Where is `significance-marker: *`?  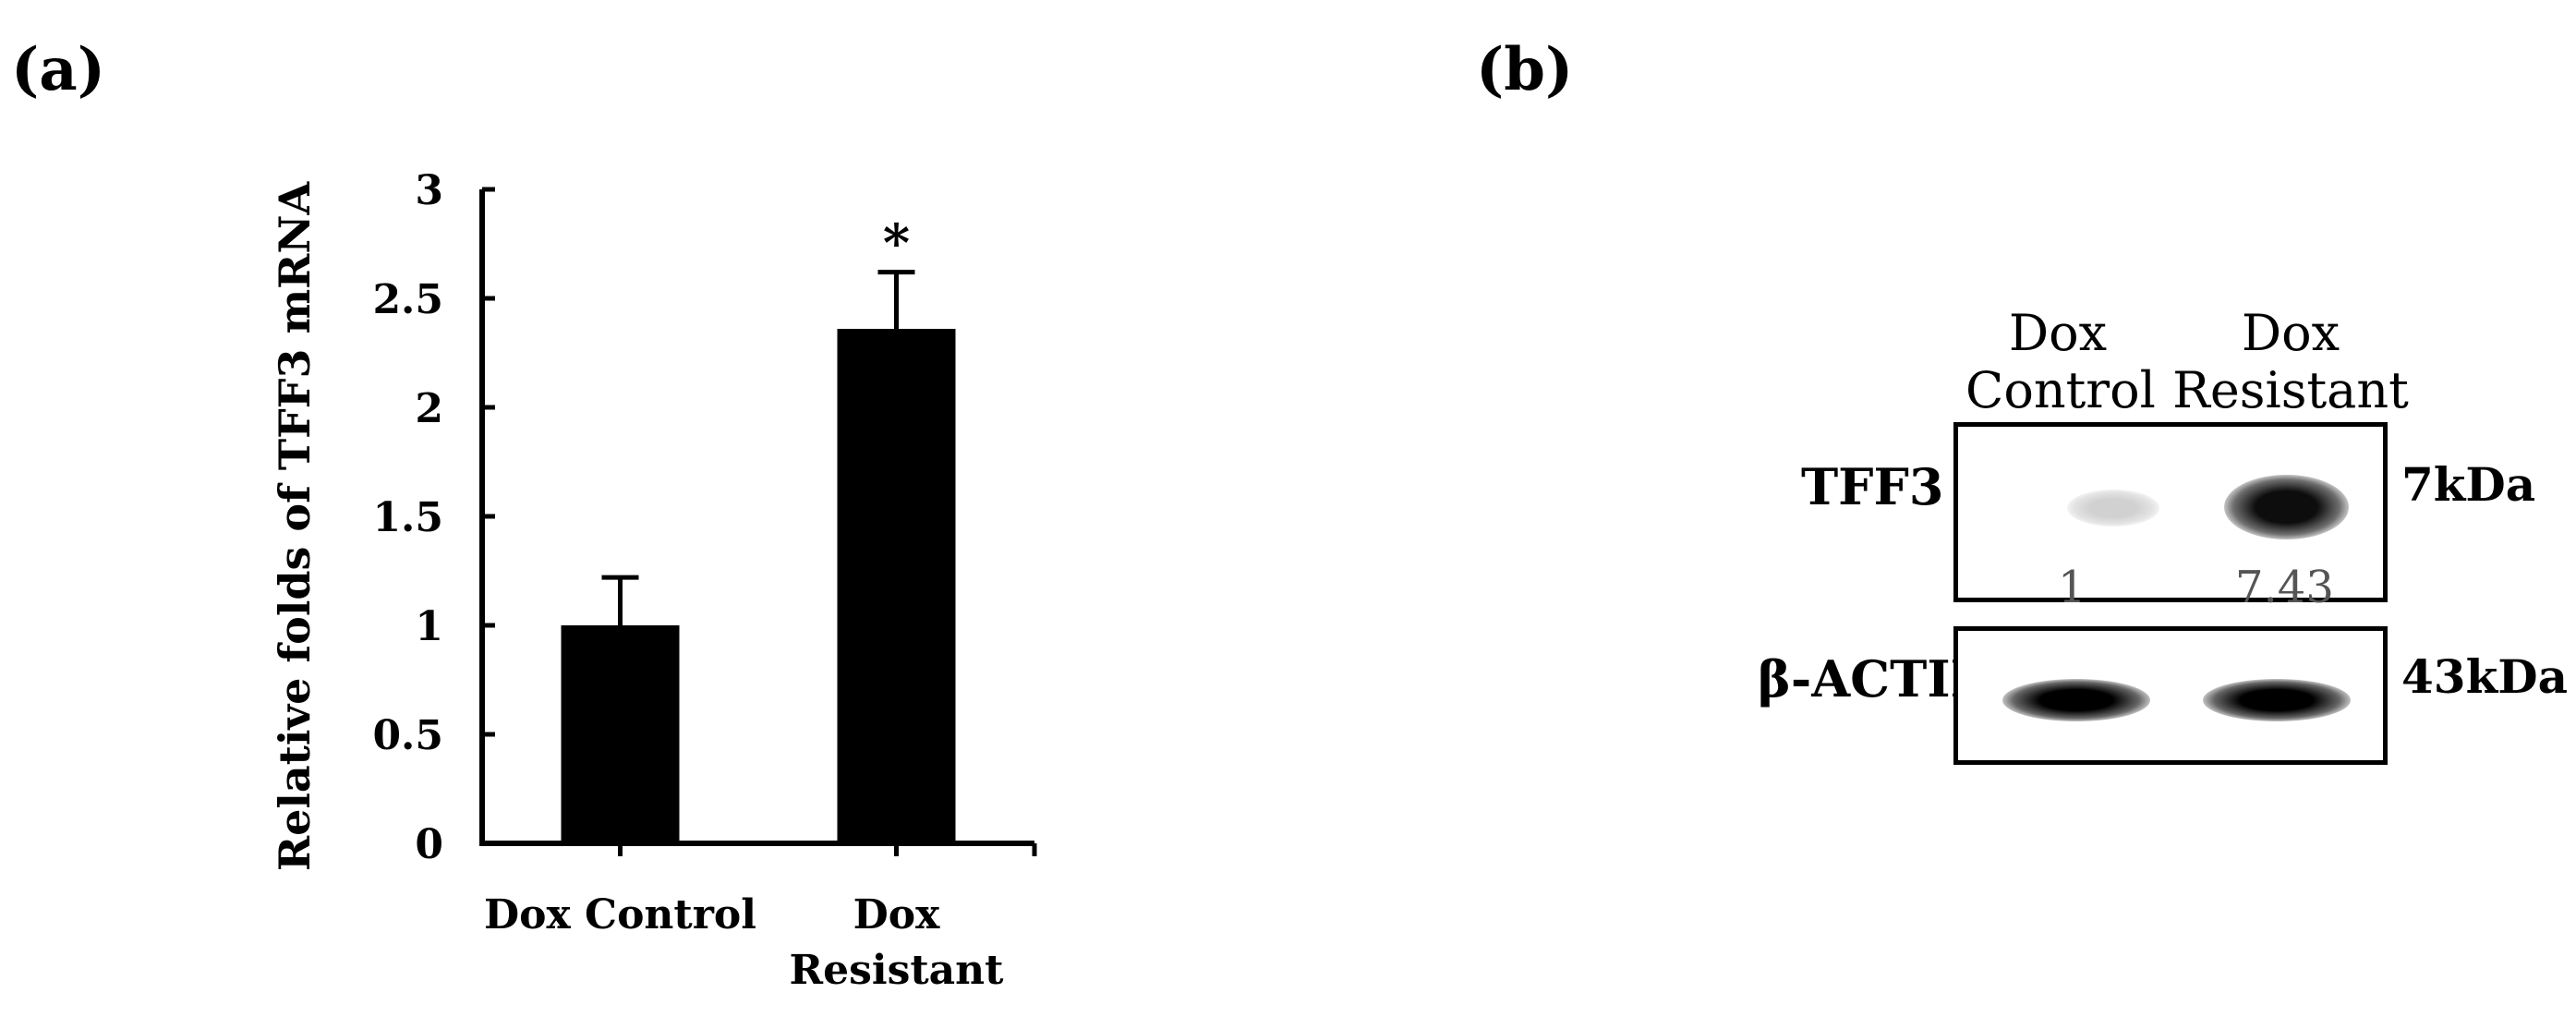
significance-marker: * is located at coordinates (896, 243).